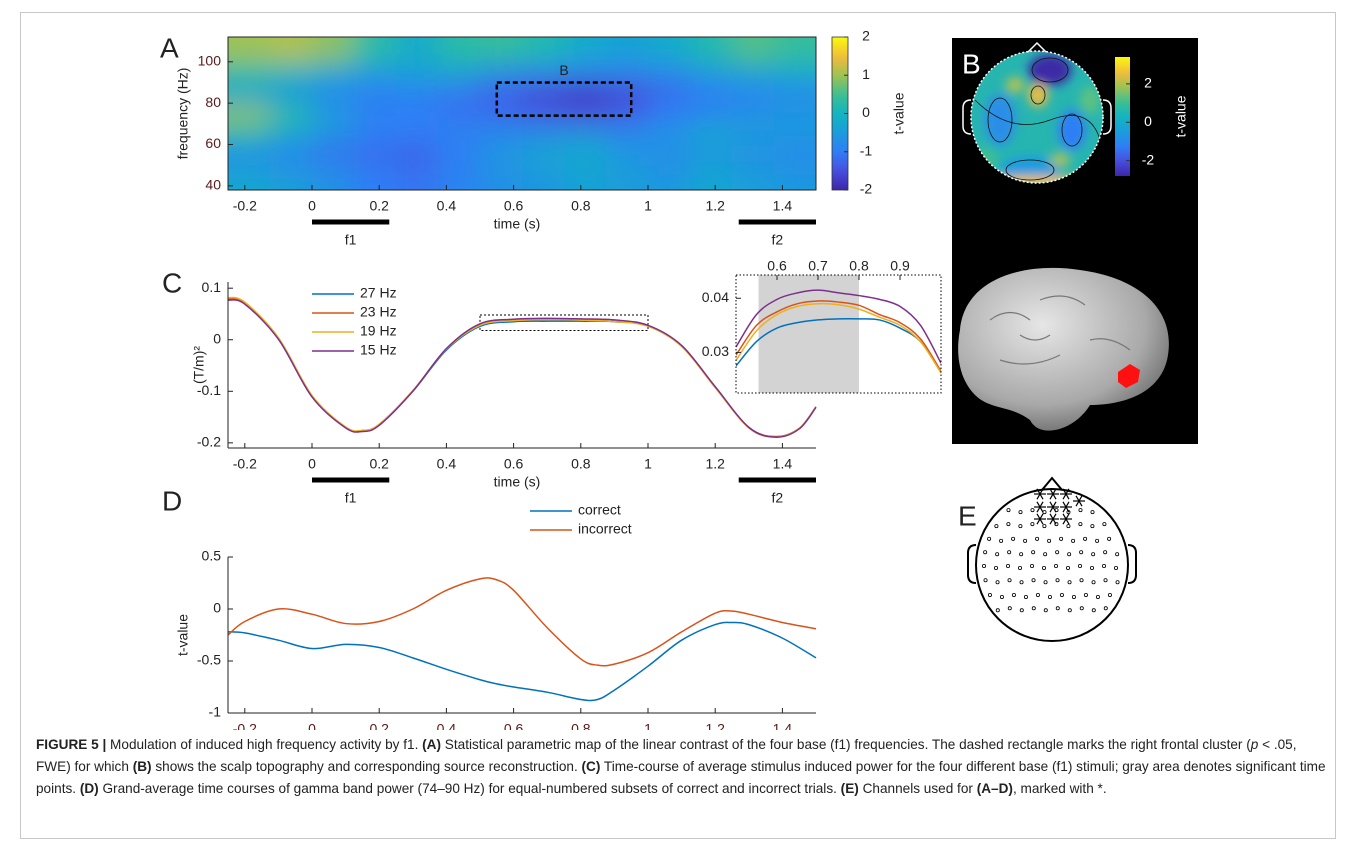 The image size is (1357, 860). I want to click on x-tick-label: 0.2, so click(379, 206).